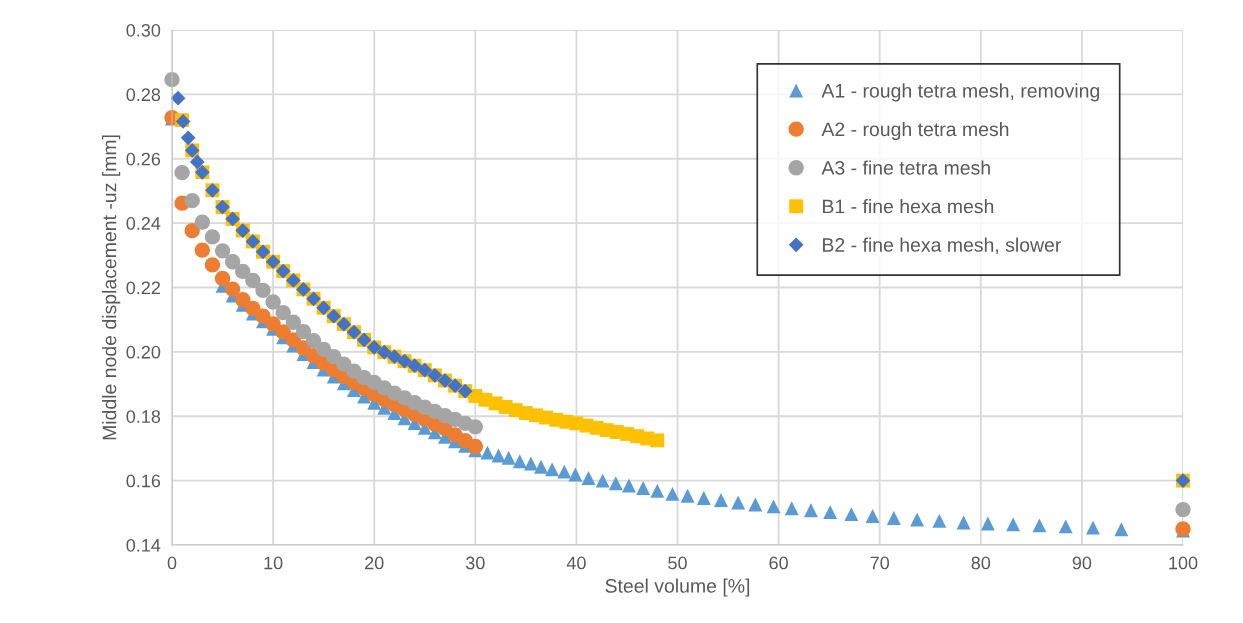 The width and height of the screenshot is (1243, 623). I want to click on legend-label: A1 - rough tetra mesh, removing, so click(960, 92).